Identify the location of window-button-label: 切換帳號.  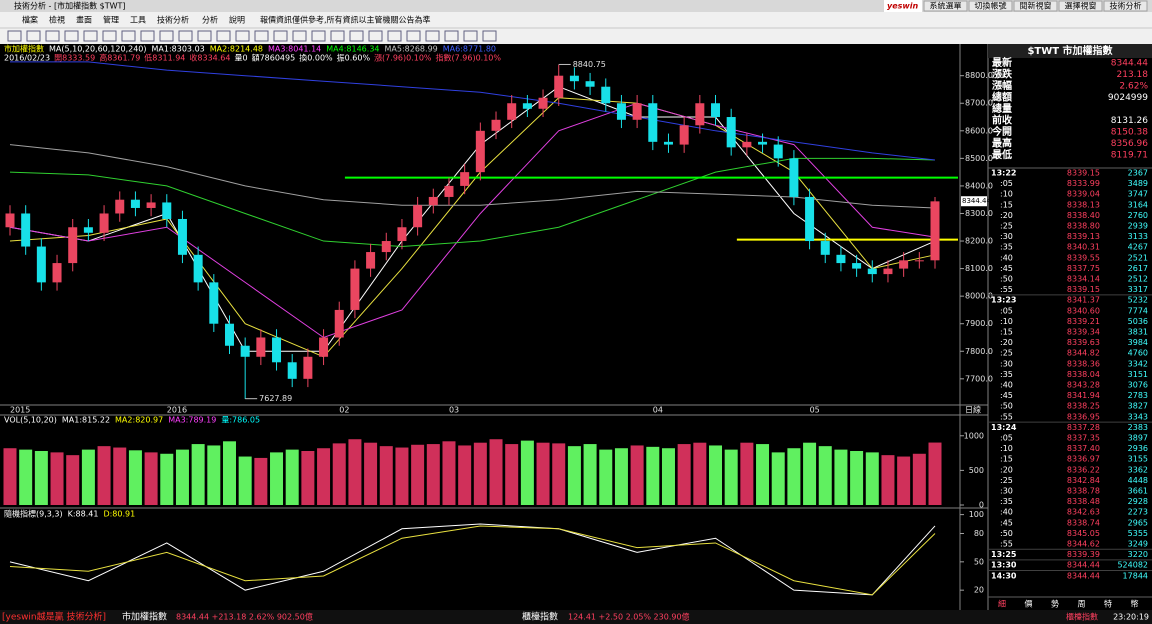
(991, 6).